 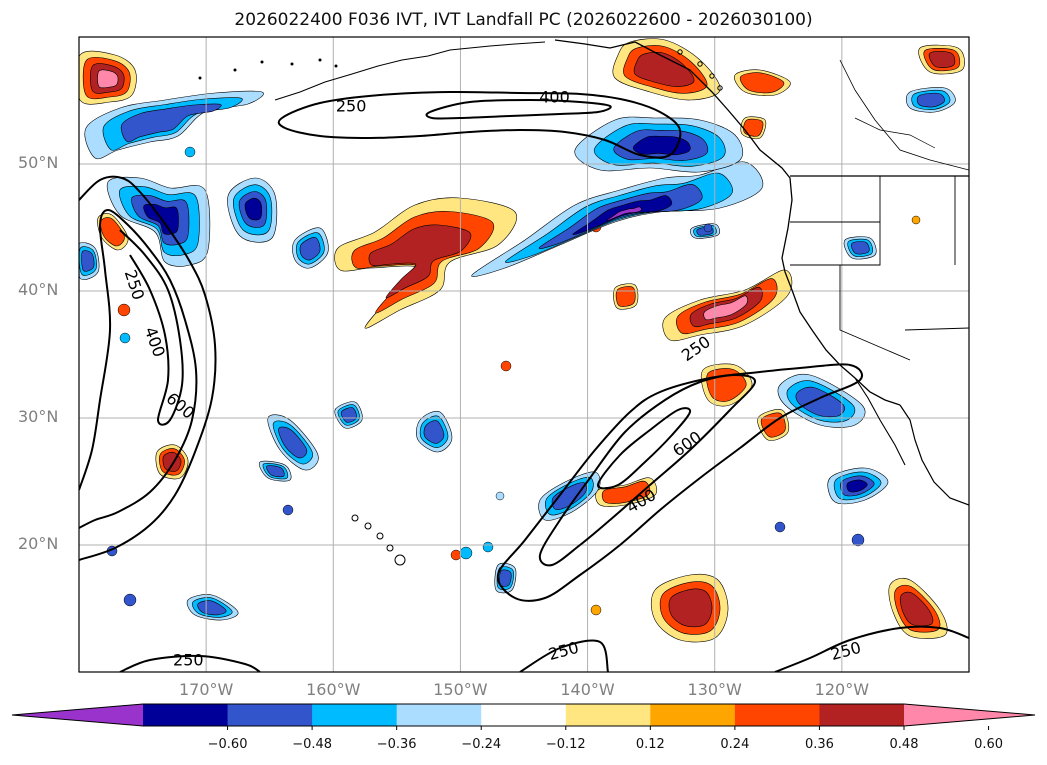 I want to click on contour-250-subtropical, so click(x=679, y=482).